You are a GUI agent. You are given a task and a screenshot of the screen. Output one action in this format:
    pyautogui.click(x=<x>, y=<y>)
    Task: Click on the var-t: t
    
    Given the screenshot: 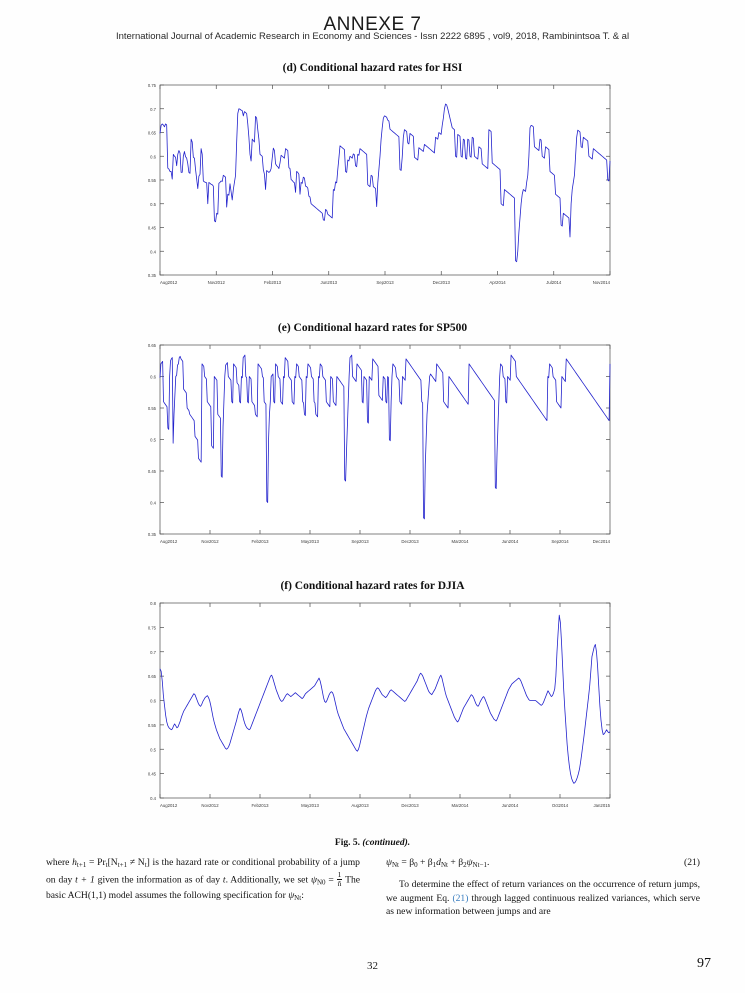 What is the action you would take?
    pyautogui.click(x=224, y=880)
    